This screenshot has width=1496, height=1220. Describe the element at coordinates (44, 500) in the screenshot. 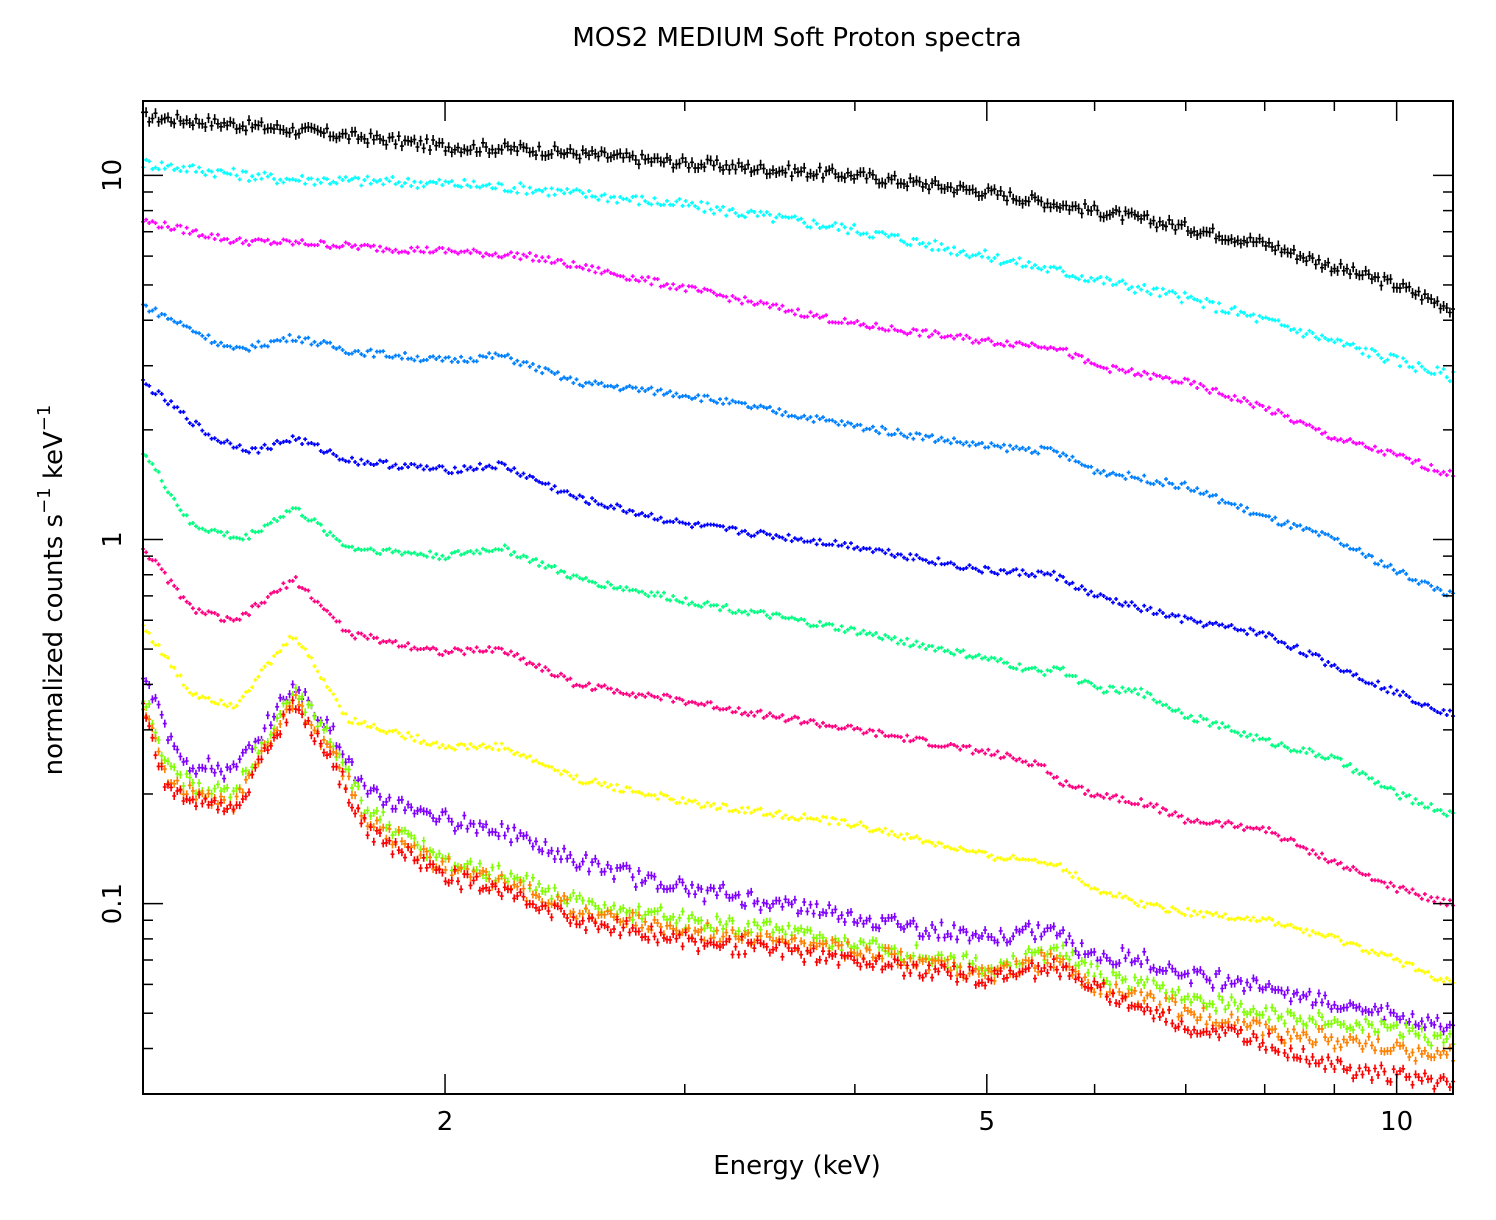

I see `y-axis-label-exp1: −1` at that location.